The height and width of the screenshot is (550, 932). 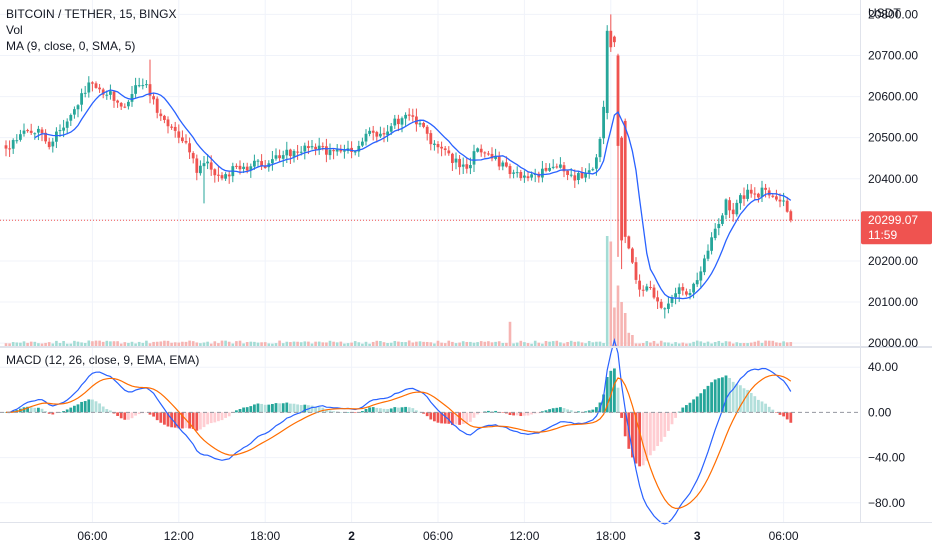 I want to click on legend-volume: Vol, so click(x=14, y=30).